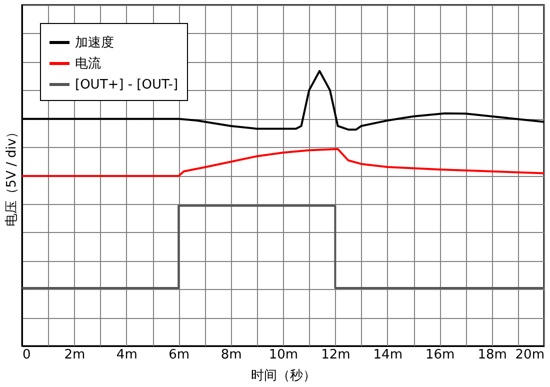  Describe the element at coordinates (126, 85) in the screenshot. I see `legend-label: [OUT+] - [OUT-]` at that location.